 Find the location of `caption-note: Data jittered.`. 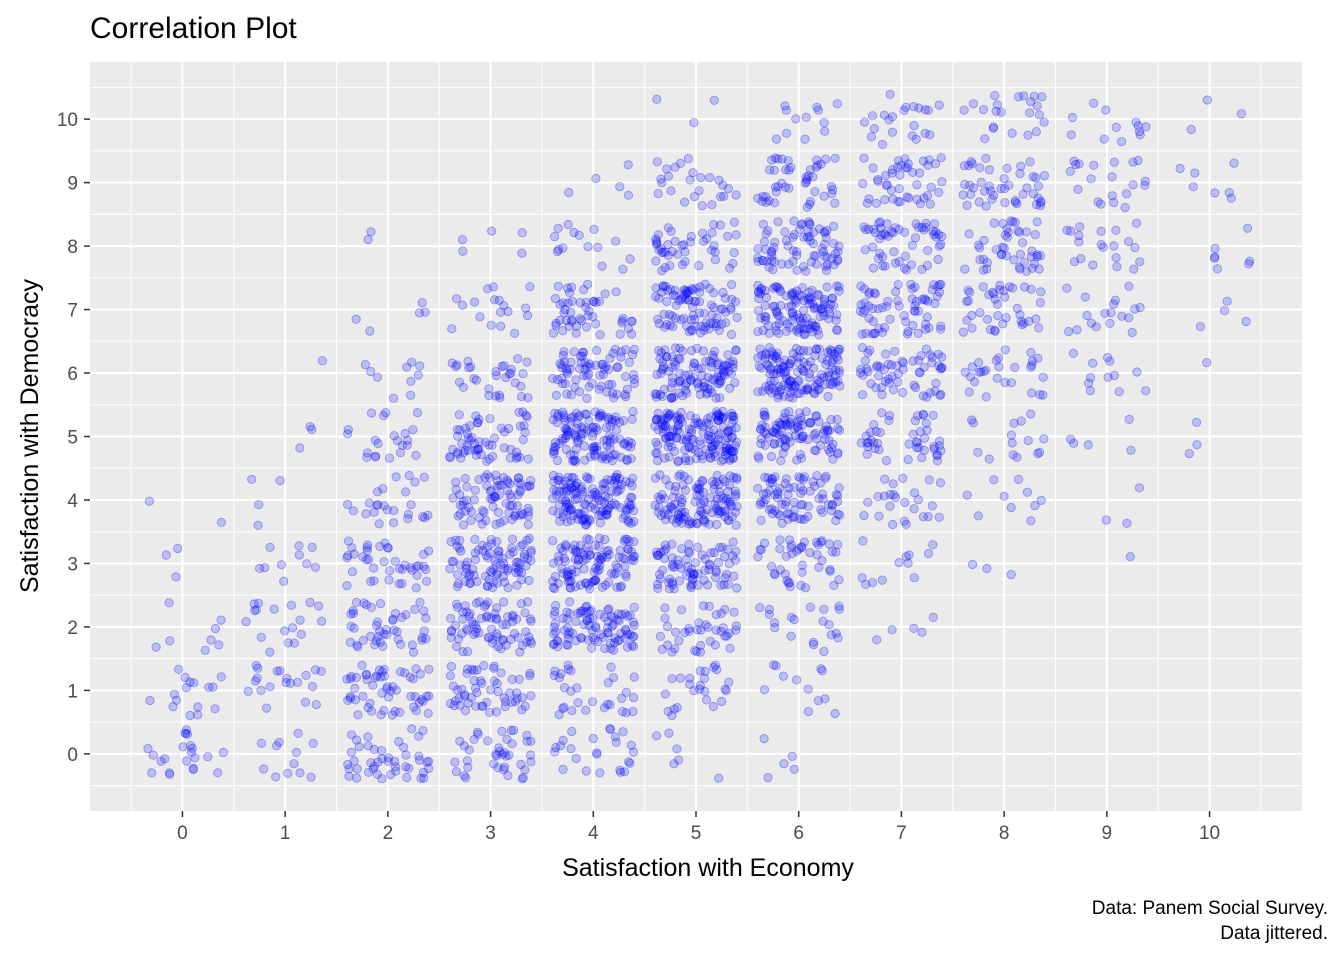

caption-note: Data jittered. is located at coordinates (1274, 933).